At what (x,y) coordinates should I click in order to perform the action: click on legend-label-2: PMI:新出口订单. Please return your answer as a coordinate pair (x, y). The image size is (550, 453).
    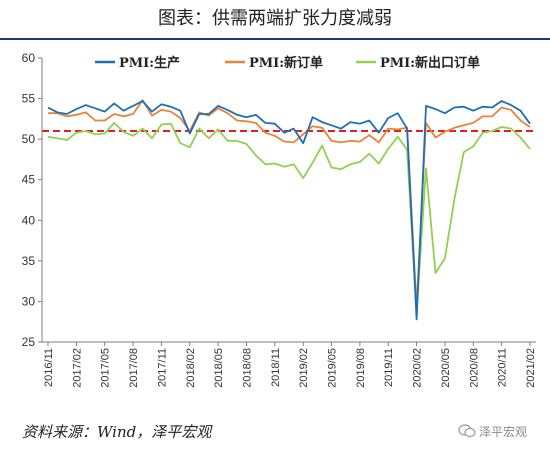
    Looking at the image, I should click on (430, 63).